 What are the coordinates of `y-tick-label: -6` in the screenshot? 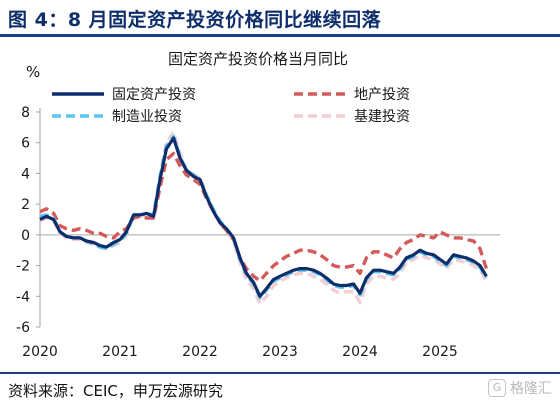 It's located at (23, 328).